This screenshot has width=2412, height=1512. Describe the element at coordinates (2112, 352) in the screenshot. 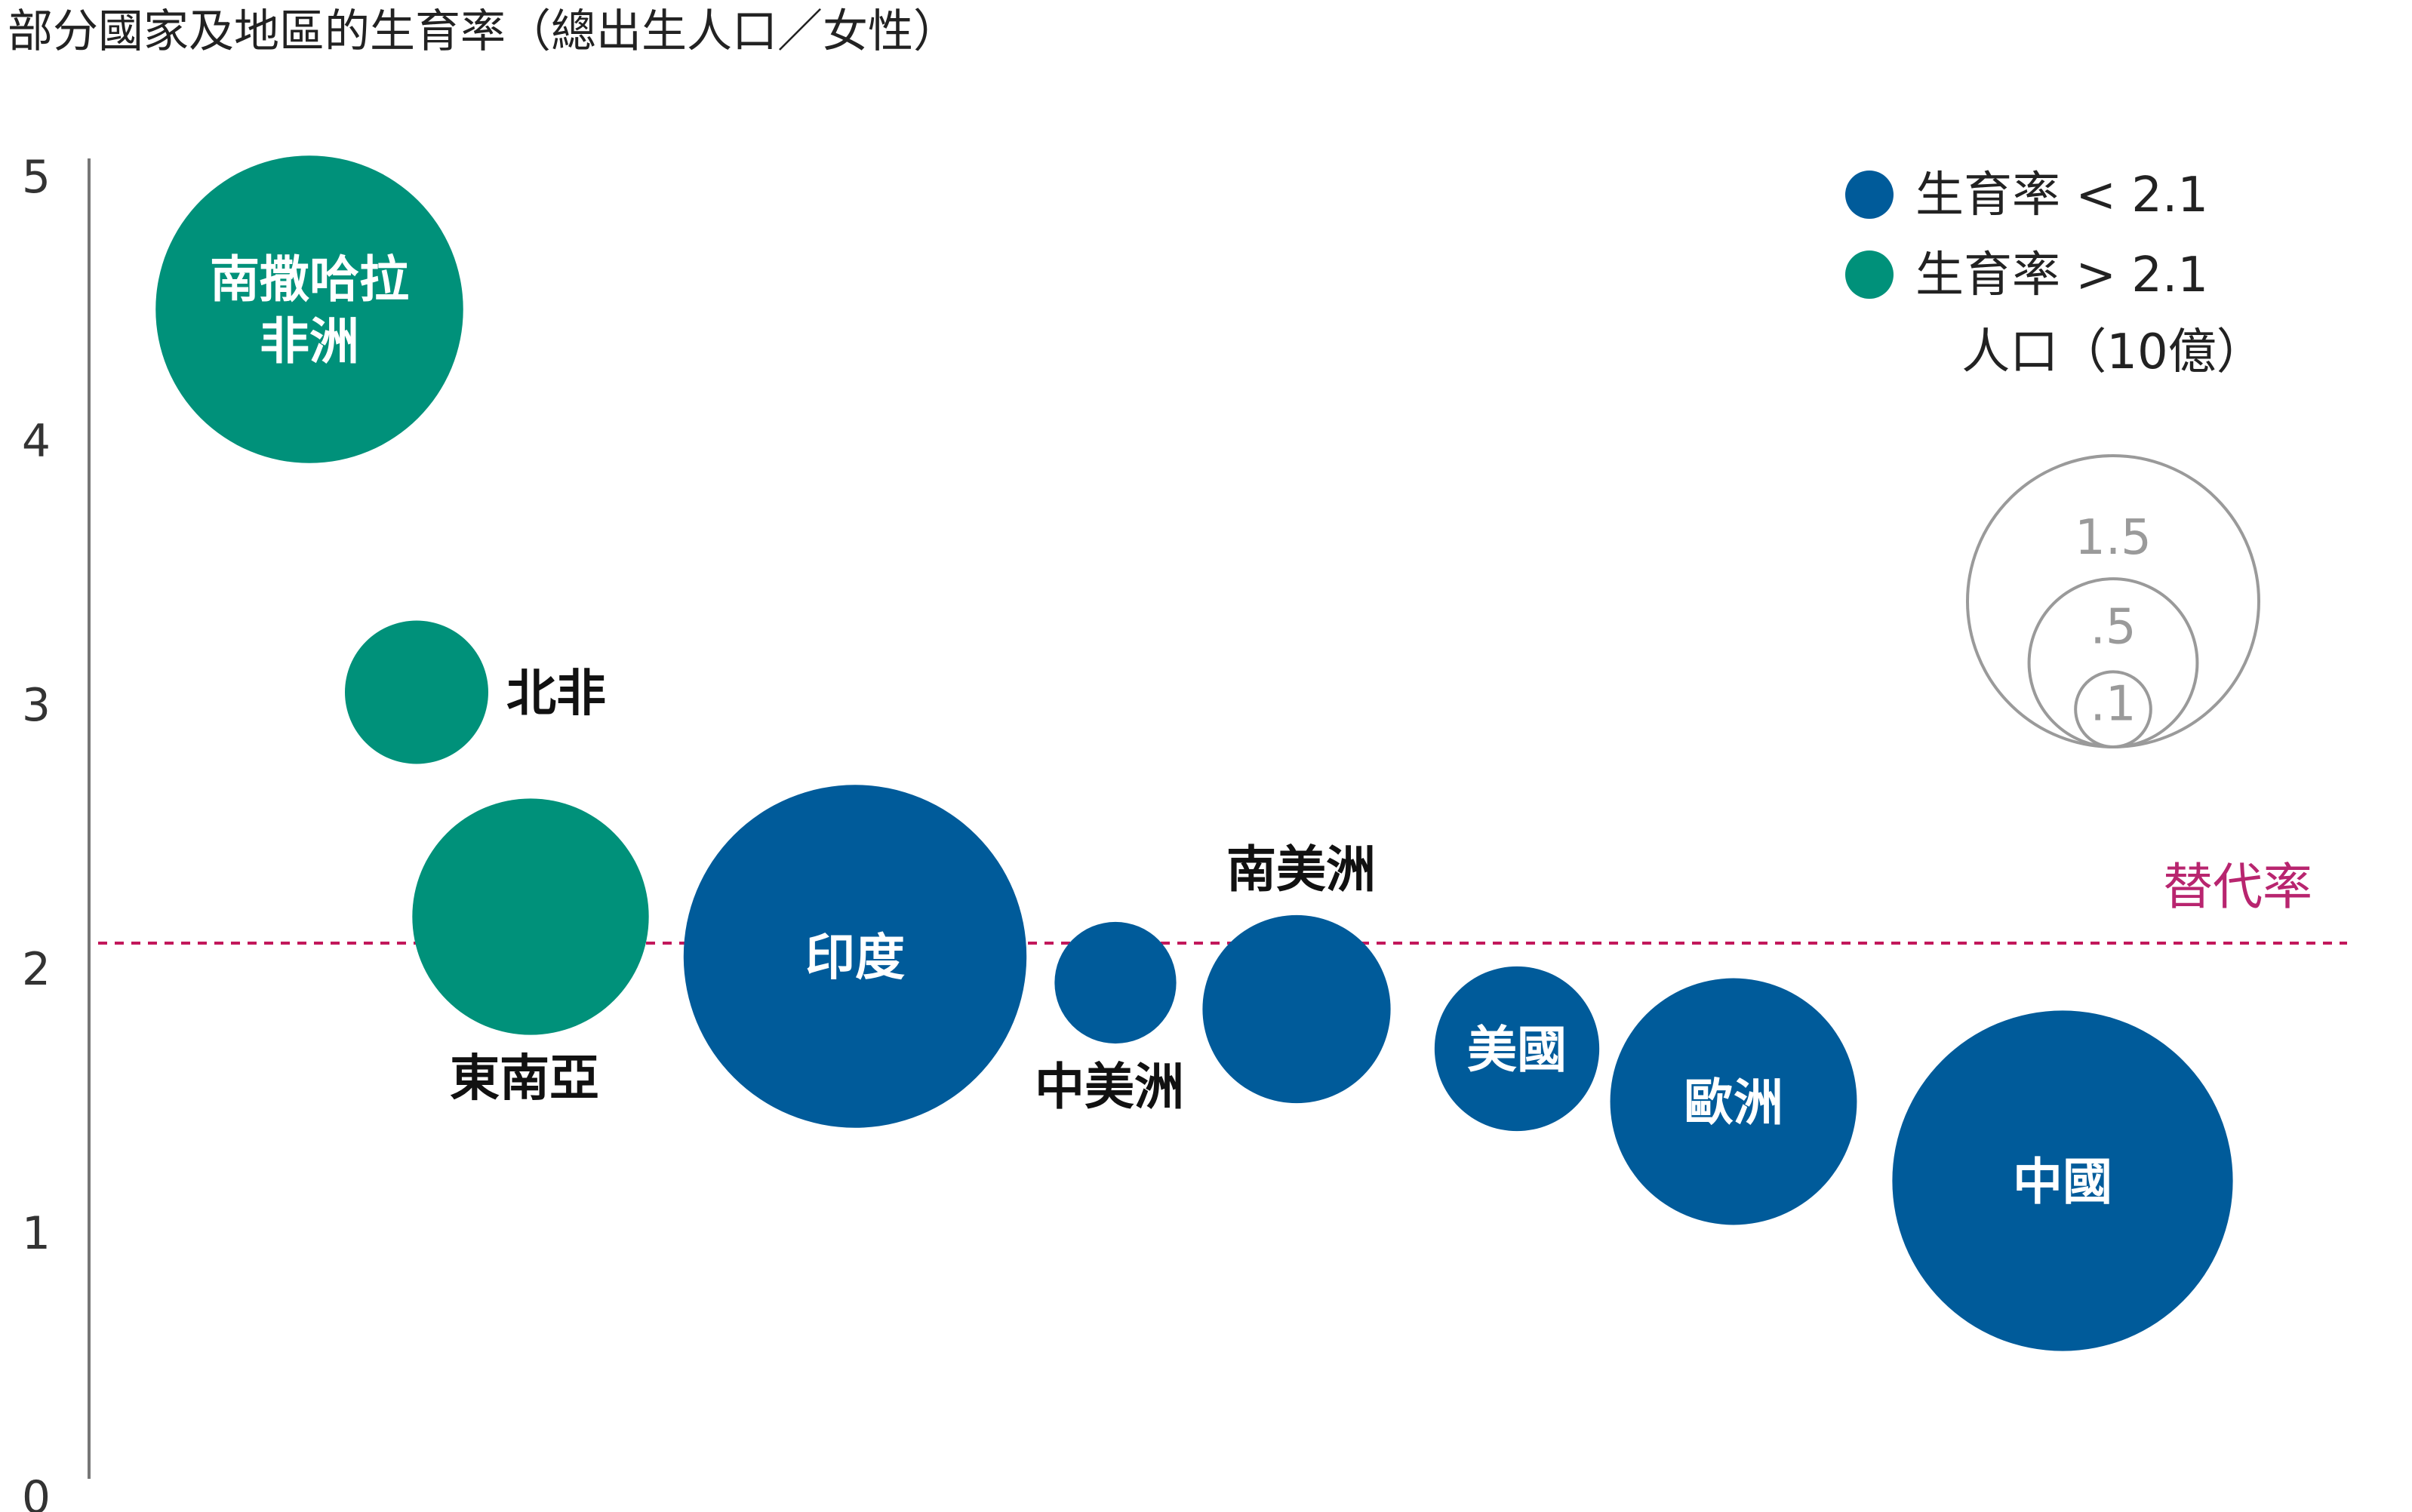

I see `size-legend-title: 人口（10億）` at that location.